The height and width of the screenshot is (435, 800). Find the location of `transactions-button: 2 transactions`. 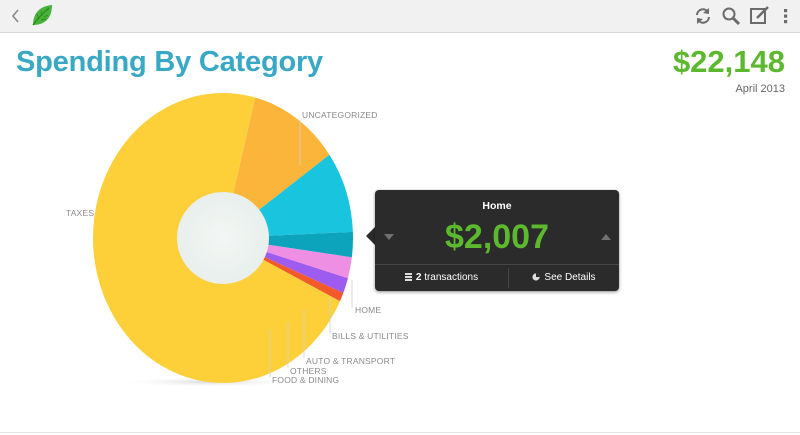

transactions-button: 2 transactions is located at coordinates (441, 278).